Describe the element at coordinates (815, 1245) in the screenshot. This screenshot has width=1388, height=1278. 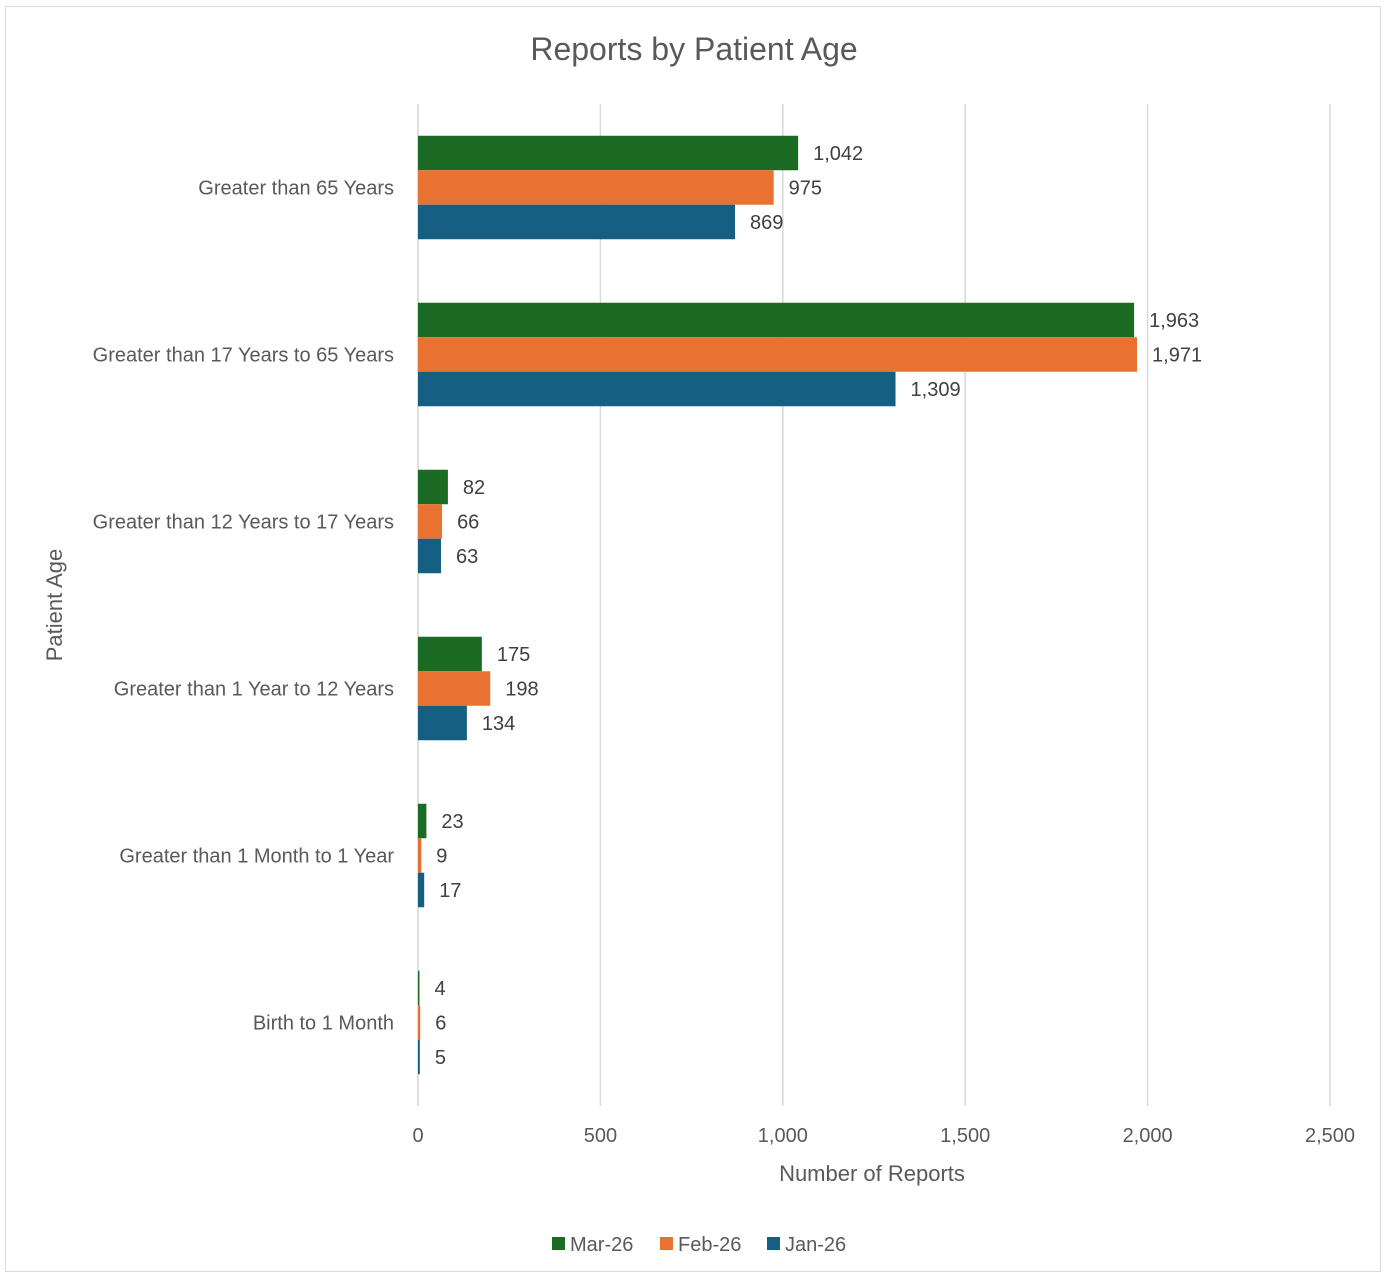
I see `legend-label: Jan-26` at that location.